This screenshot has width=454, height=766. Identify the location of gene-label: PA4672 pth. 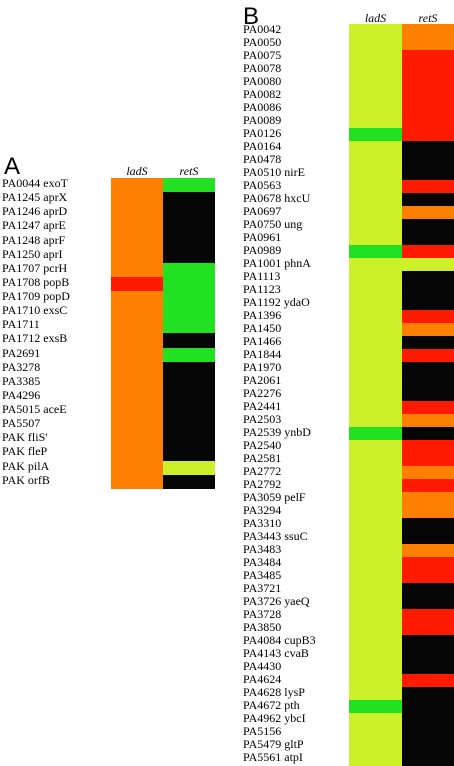
(271, 705).